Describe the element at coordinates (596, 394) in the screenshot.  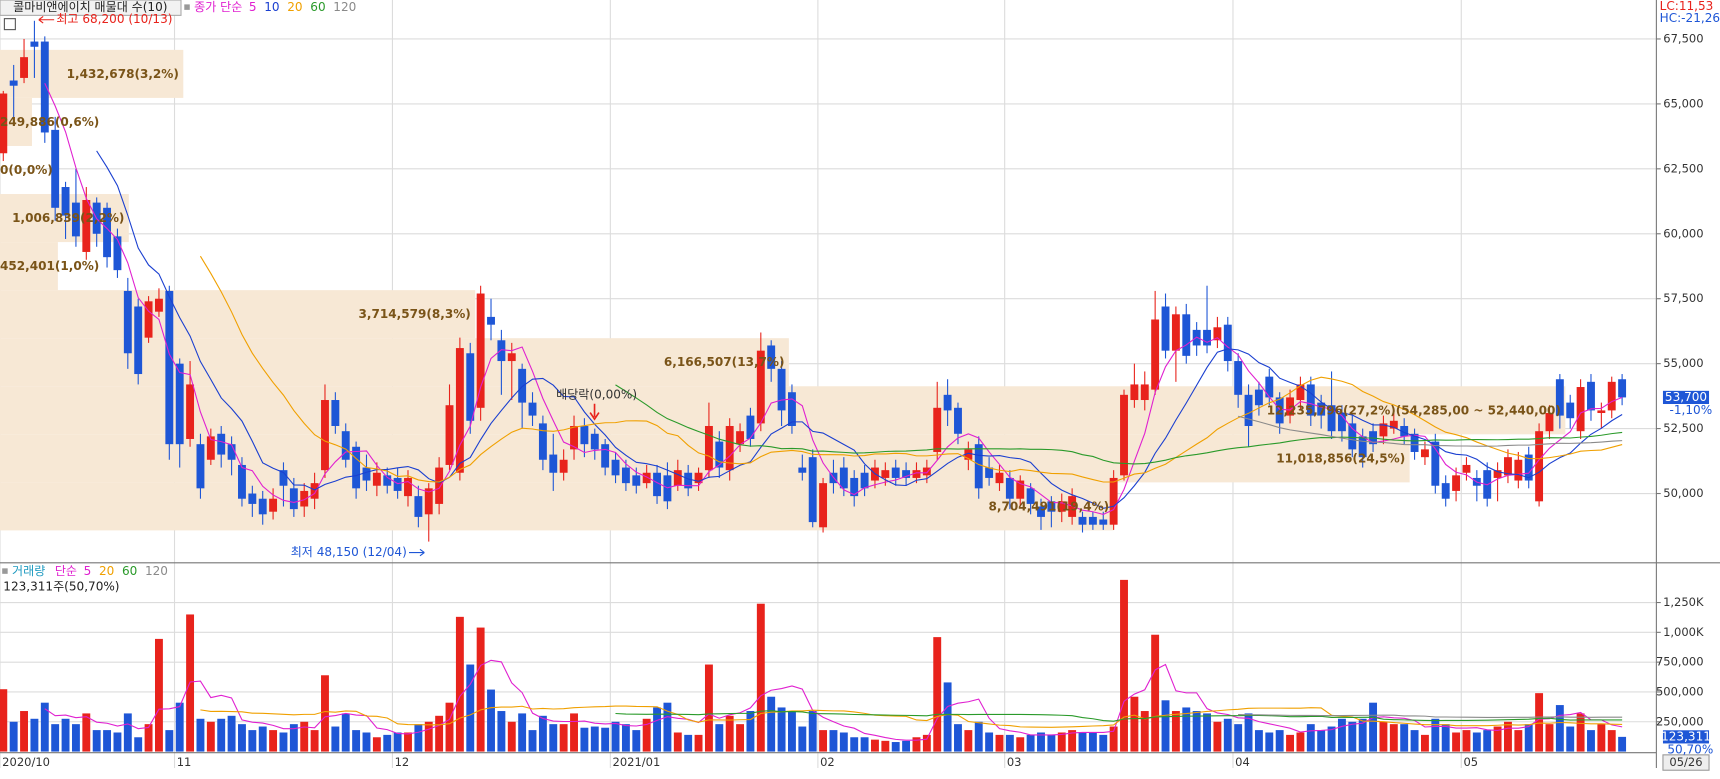
I see `ex-dividend: 배당락(0,00%)` at that location.